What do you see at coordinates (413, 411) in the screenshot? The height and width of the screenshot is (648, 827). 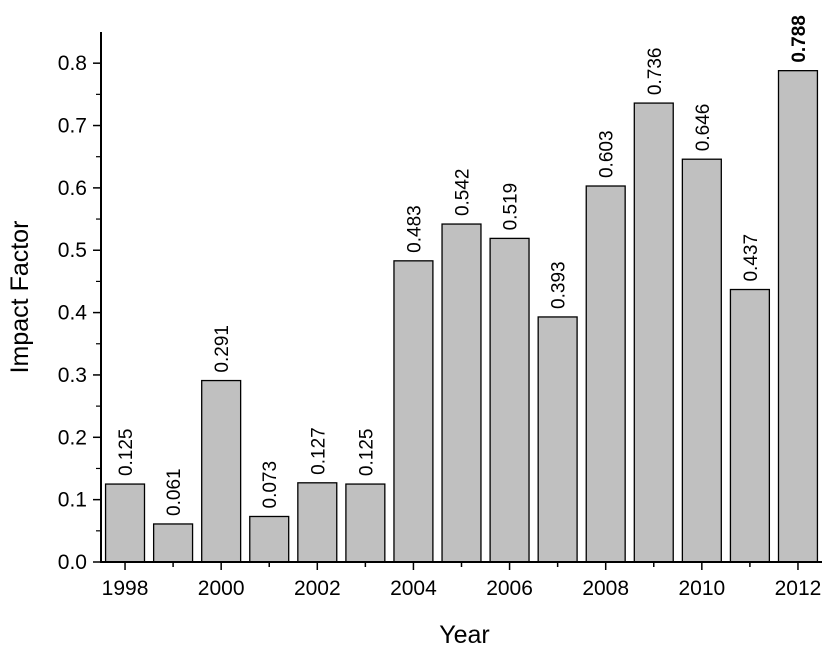 I see `bar-2004` at bounding box center [413, 411].